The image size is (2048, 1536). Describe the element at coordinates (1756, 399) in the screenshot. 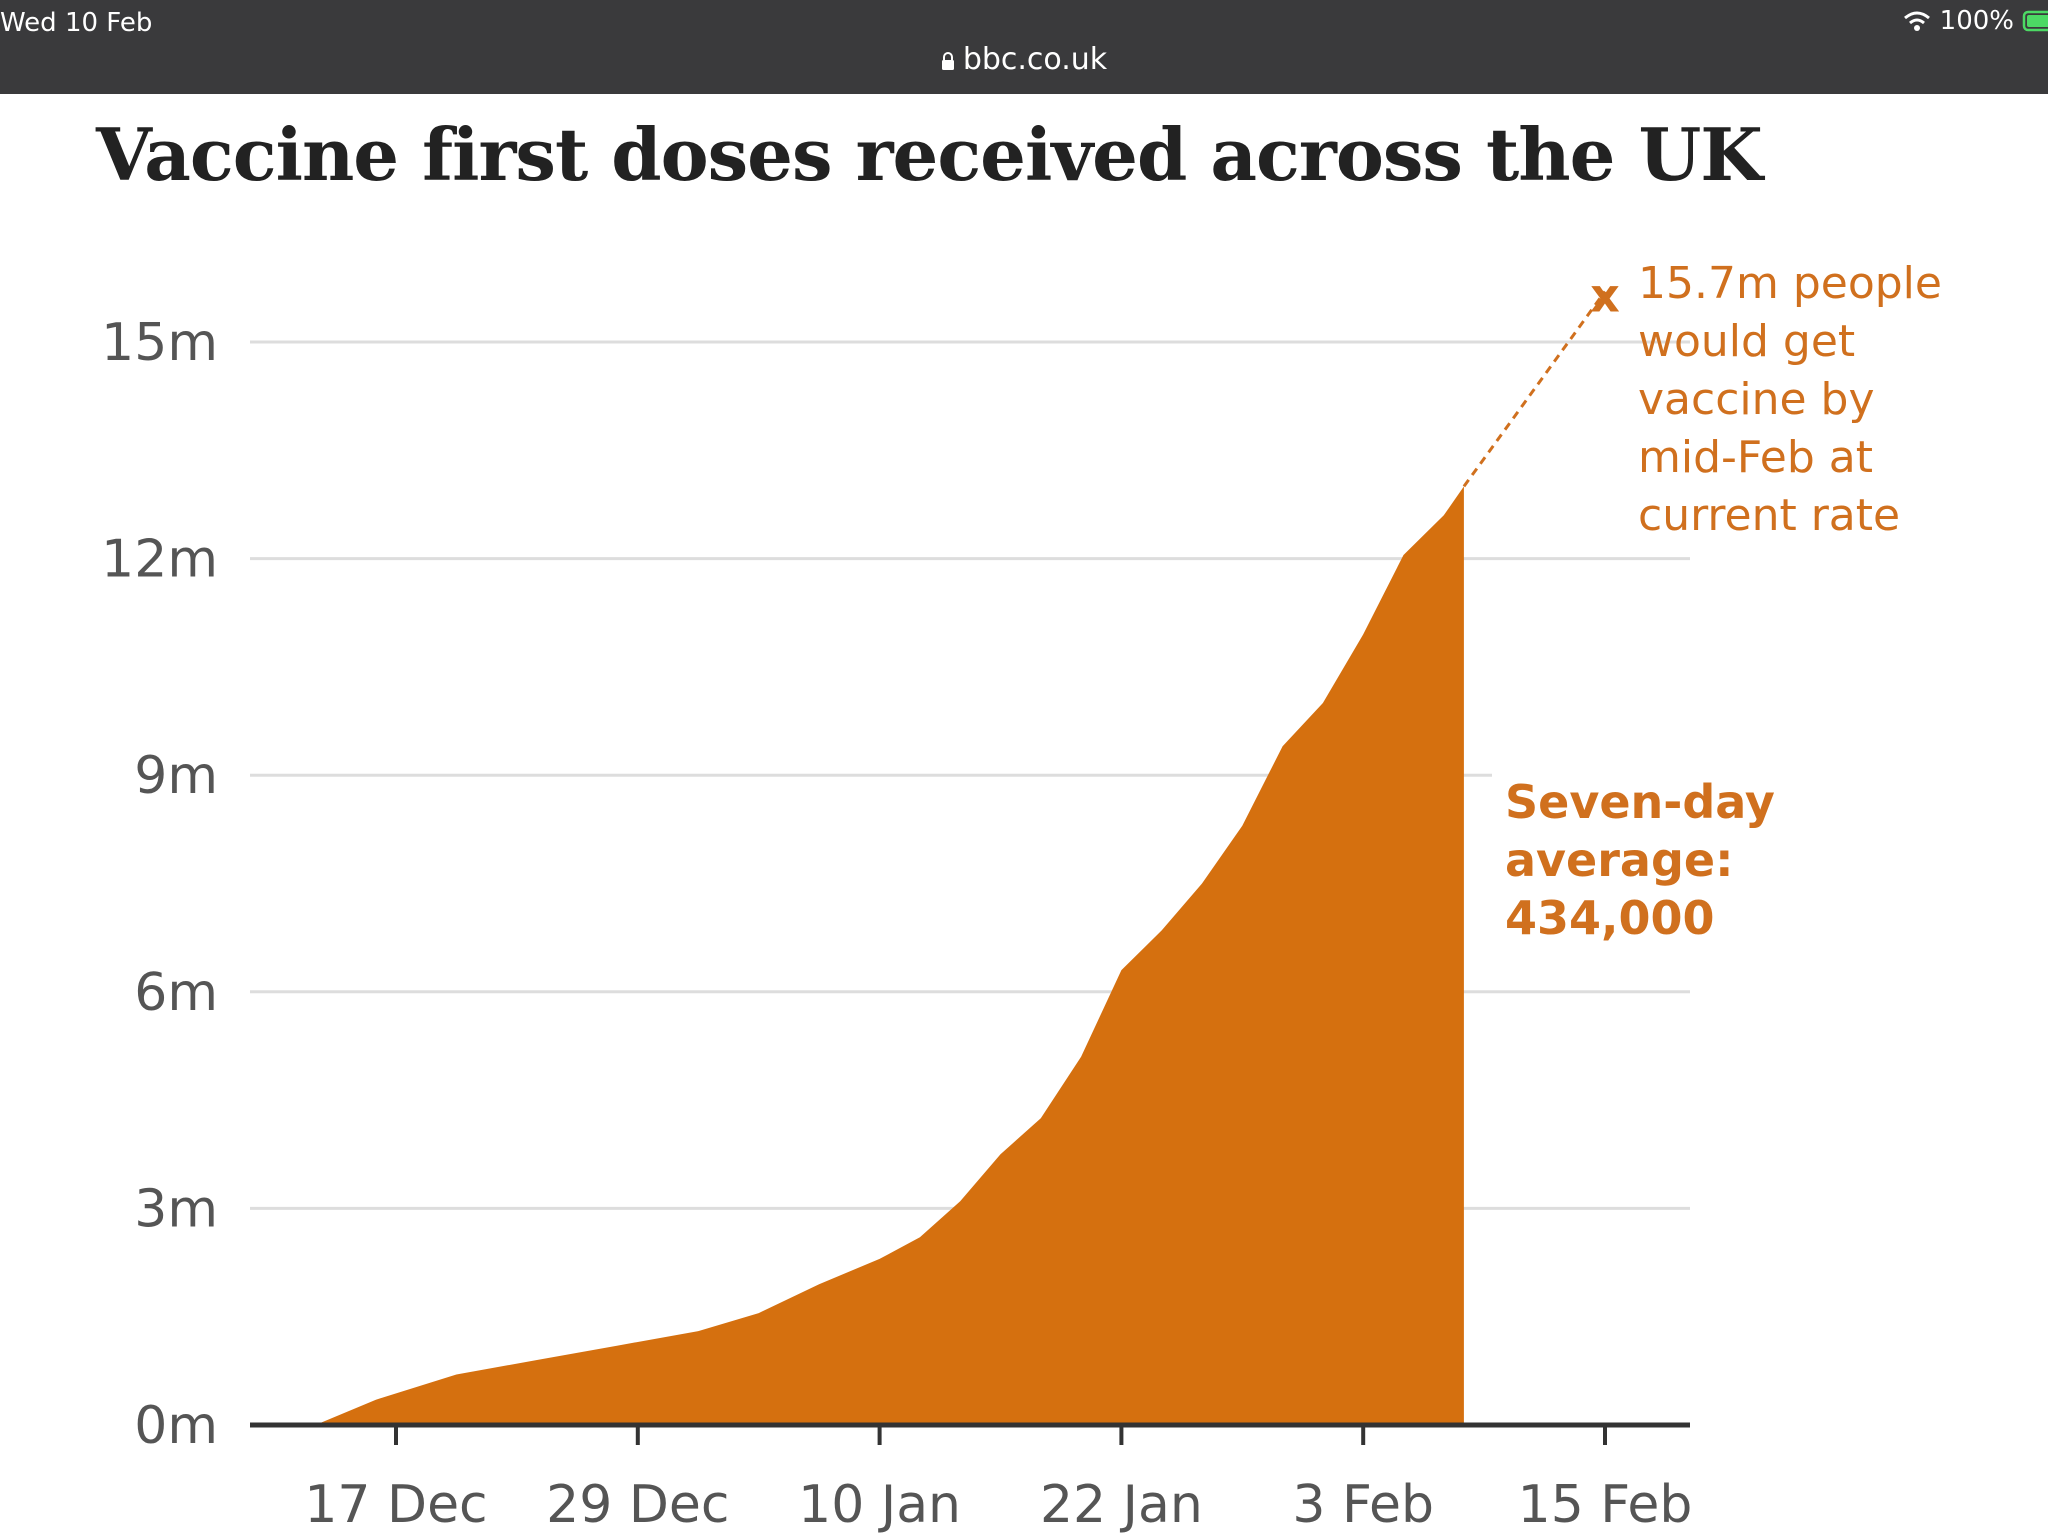

I see `projection-label-line: vaccine by` at that location.